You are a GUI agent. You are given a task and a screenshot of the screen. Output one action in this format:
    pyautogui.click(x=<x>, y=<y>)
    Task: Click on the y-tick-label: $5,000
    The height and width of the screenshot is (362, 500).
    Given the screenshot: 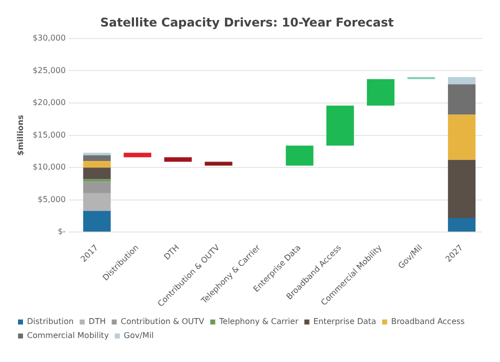 What is the action you would take?
    pyautogui.click(x=52, y=199)
    